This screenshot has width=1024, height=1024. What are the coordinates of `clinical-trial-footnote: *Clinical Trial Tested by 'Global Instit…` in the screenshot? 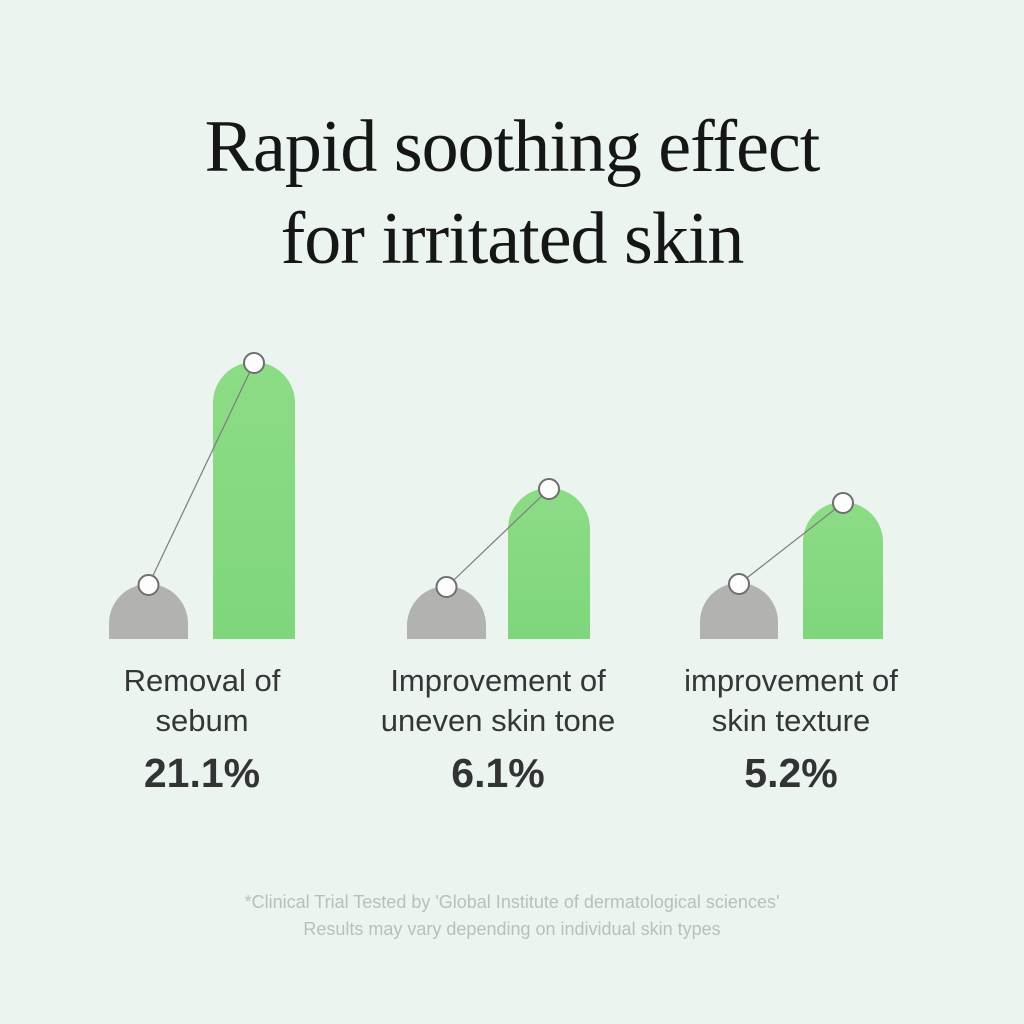 It's located at (512, 916).